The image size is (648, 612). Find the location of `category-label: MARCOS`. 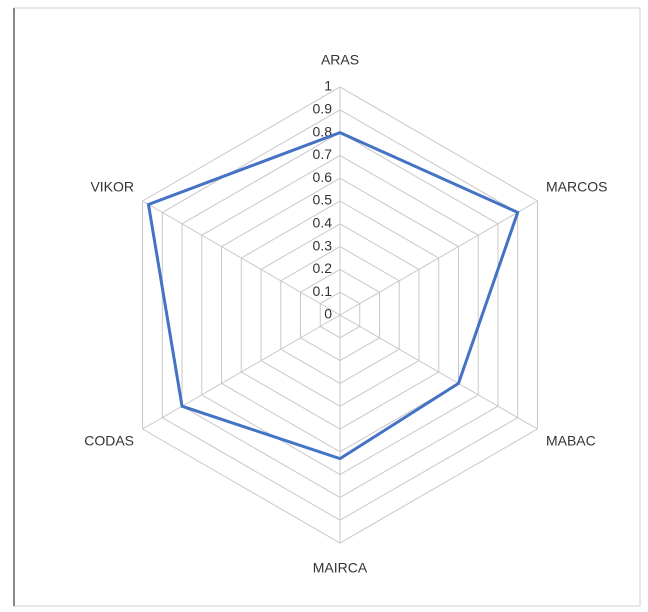

category-label: MARCOS is located at coordinates (576, 187).